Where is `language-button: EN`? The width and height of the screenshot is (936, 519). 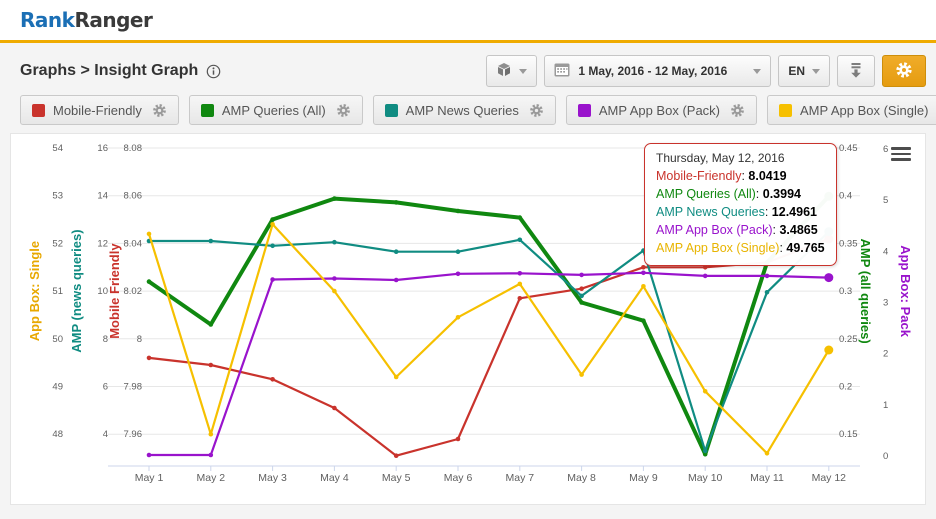
language-button: EN is located at coordinates (804, 71).